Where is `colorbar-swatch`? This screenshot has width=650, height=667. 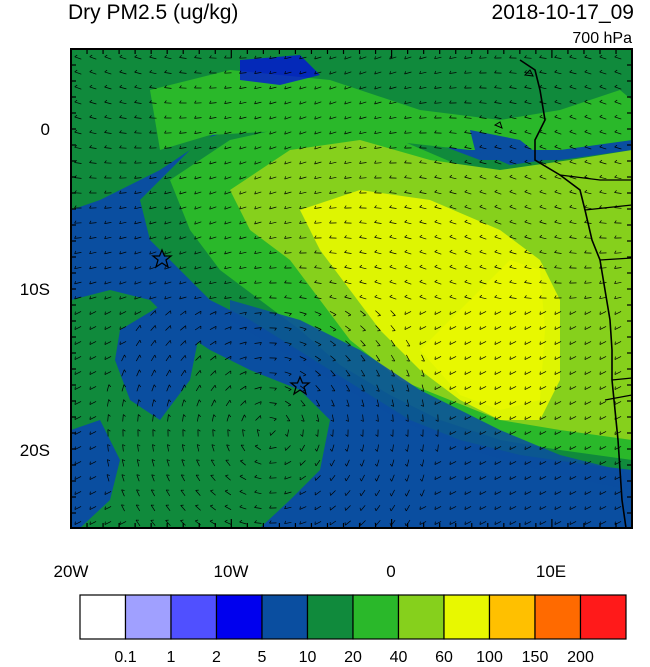 colorbar-swatch is located at coordinates (148, 617).